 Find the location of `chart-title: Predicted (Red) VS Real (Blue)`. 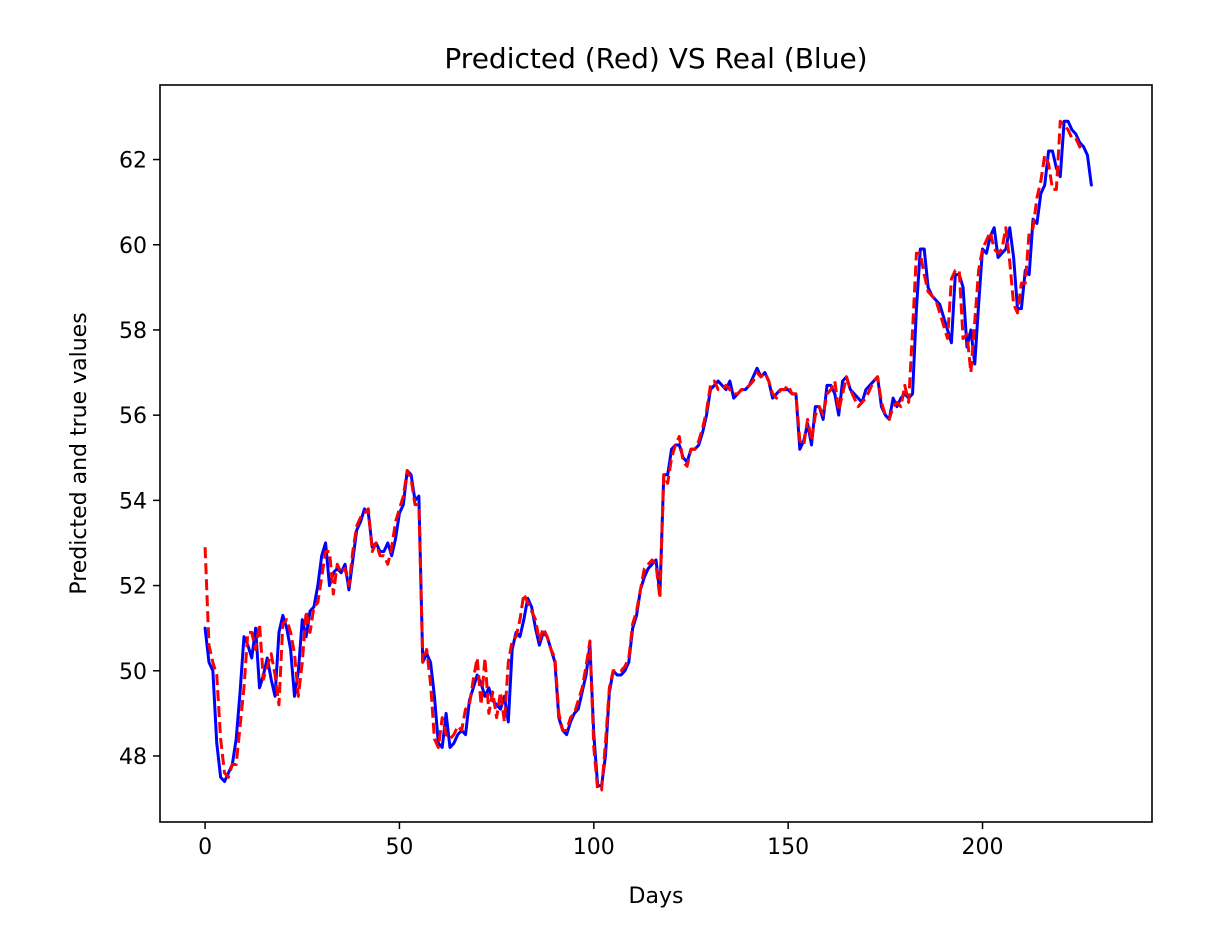

chart-title: Predicted (Red) VS Real (Blue) is located at coordinates (655, 58).